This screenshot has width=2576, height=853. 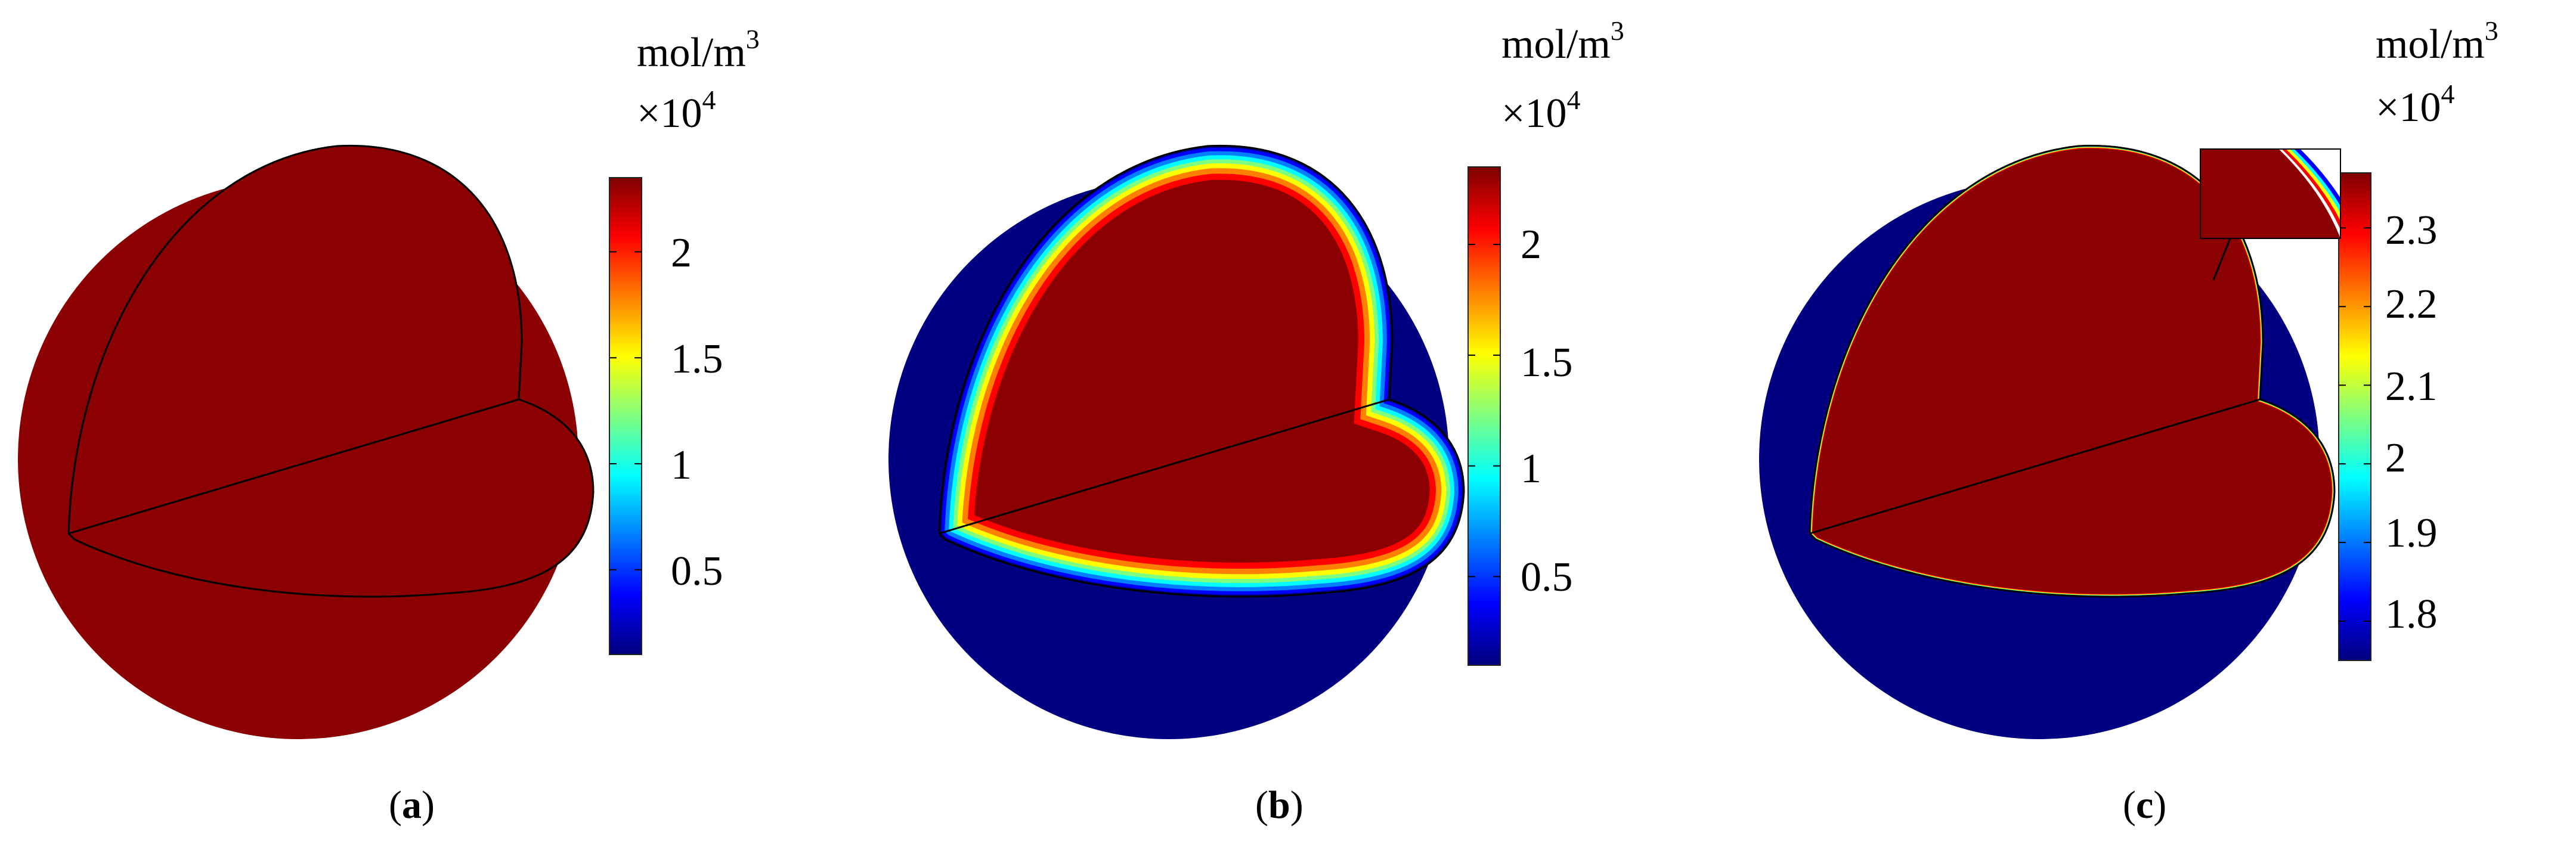 What do you see at coordinates (2437, 41) in the screenshot?
I see `unit-label-c: mol/m3` at bounding box center [2437, 41].